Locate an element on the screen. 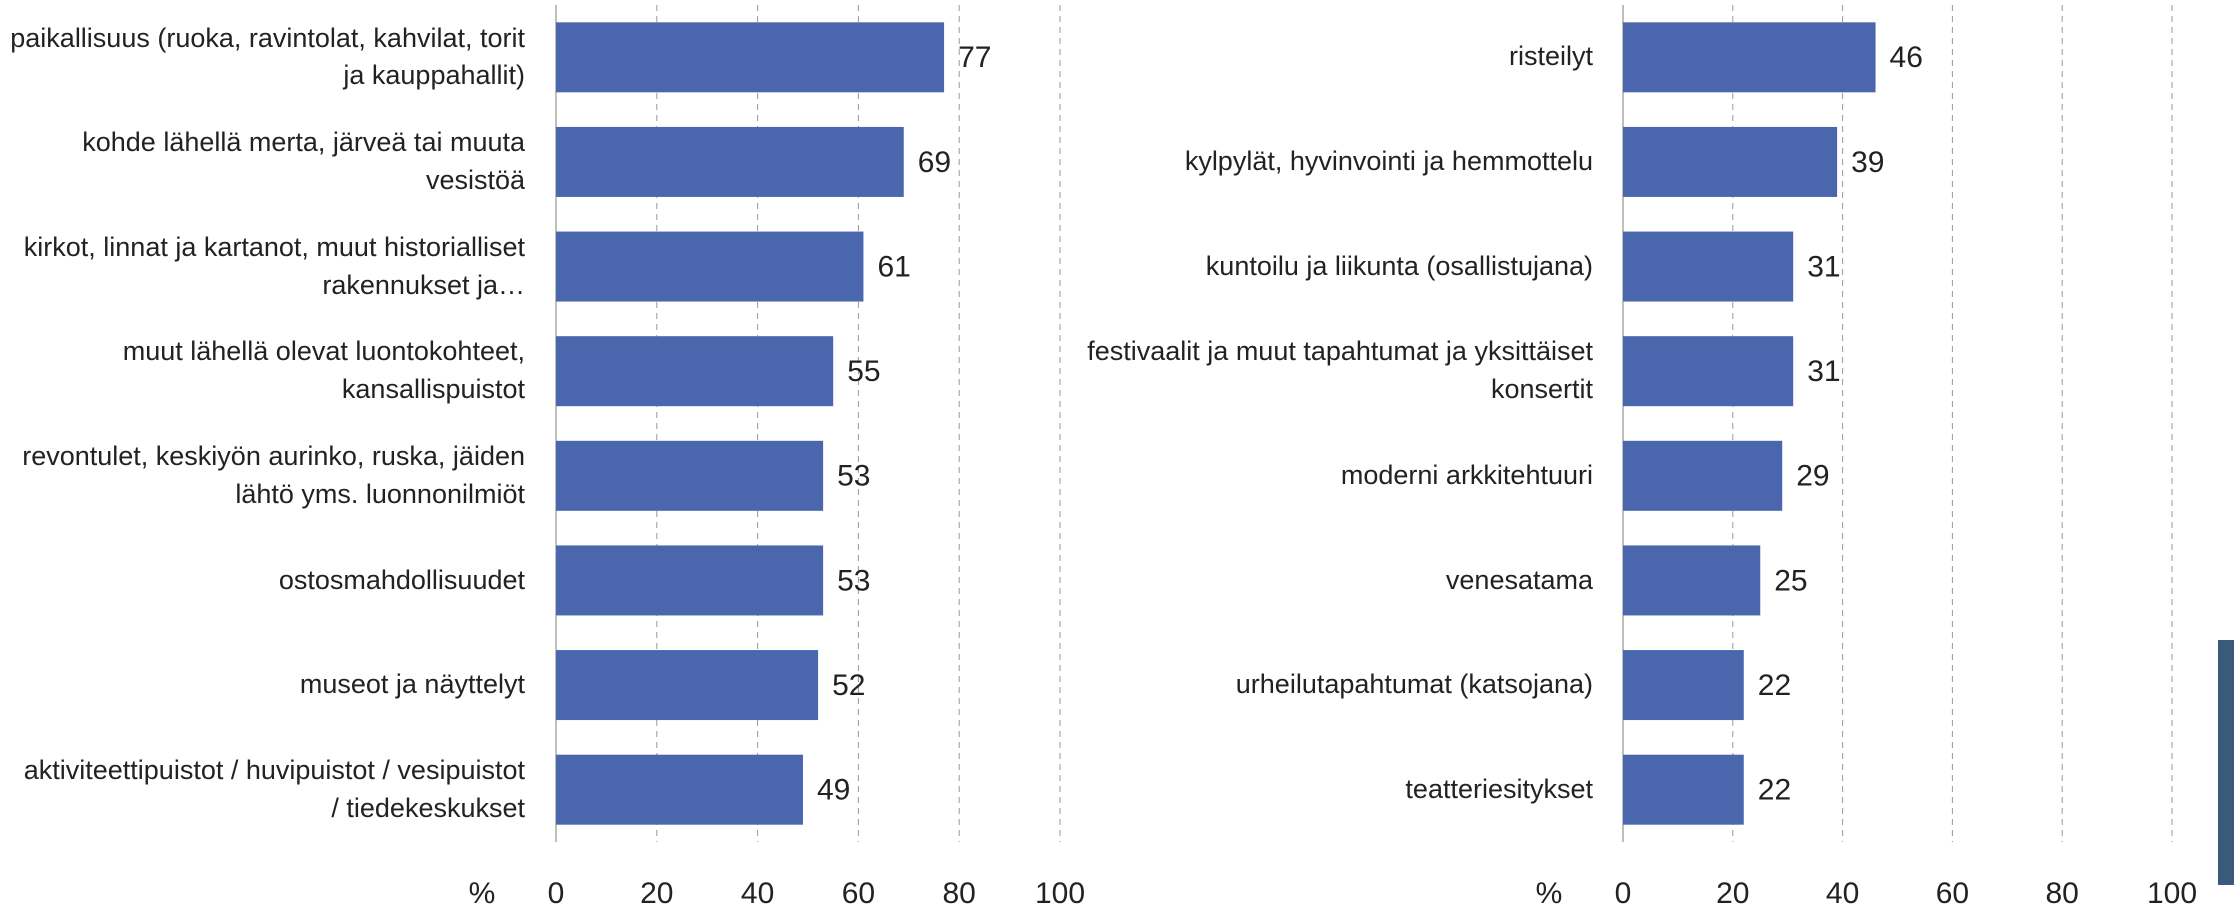  category-label-box: ostosmahdollisuudet is located at coordinates (401, 579).